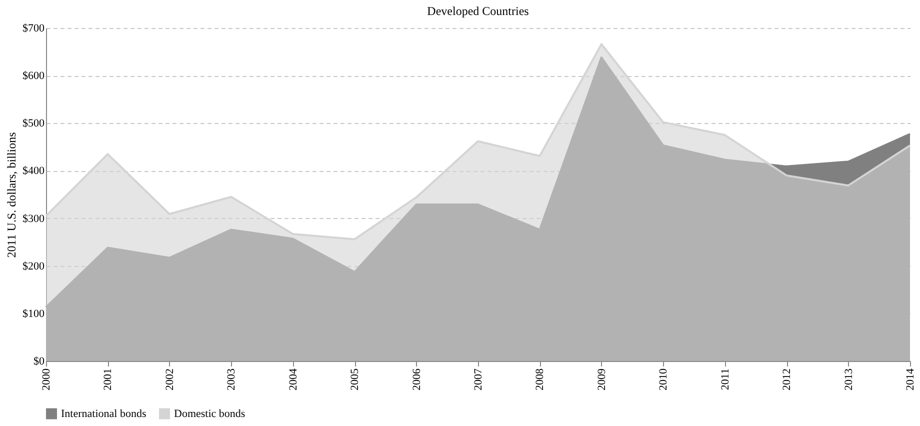 This screenshot has height=426, width=920. I want to click on legend-label: International bonds, so click(103, 414).